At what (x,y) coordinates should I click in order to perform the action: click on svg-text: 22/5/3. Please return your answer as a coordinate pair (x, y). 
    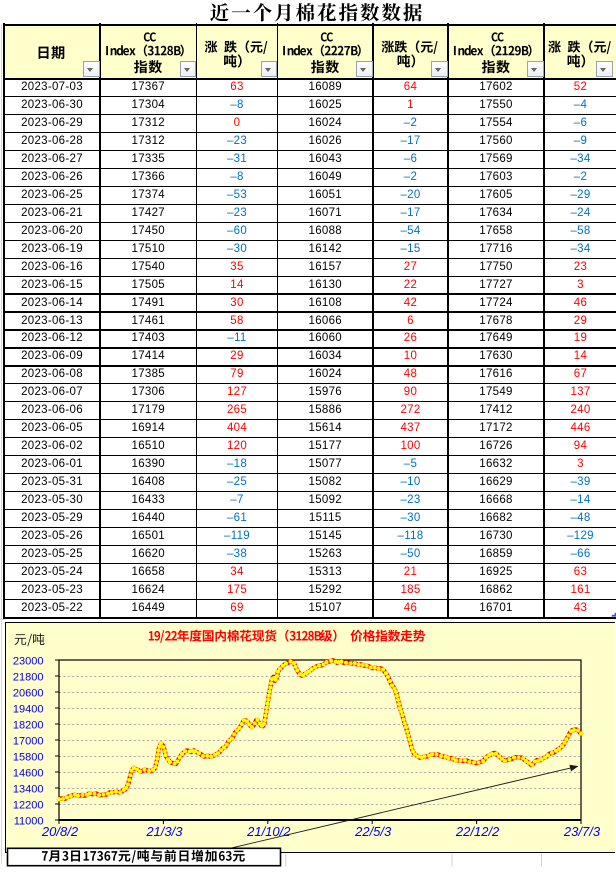
    Looking at the image, I should click on (373, 831).